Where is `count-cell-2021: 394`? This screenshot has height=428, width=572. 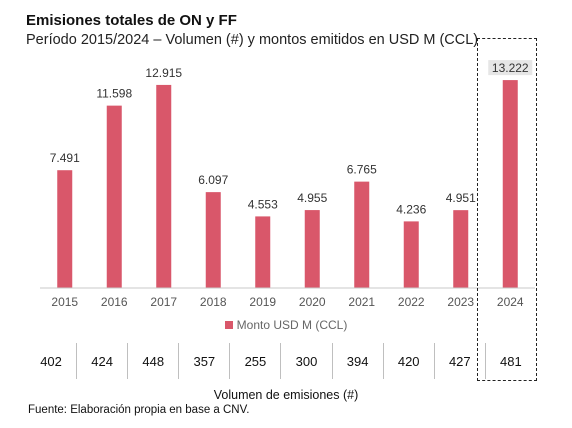 count-cell-2021: 394 is located at coordinates (357, 361).